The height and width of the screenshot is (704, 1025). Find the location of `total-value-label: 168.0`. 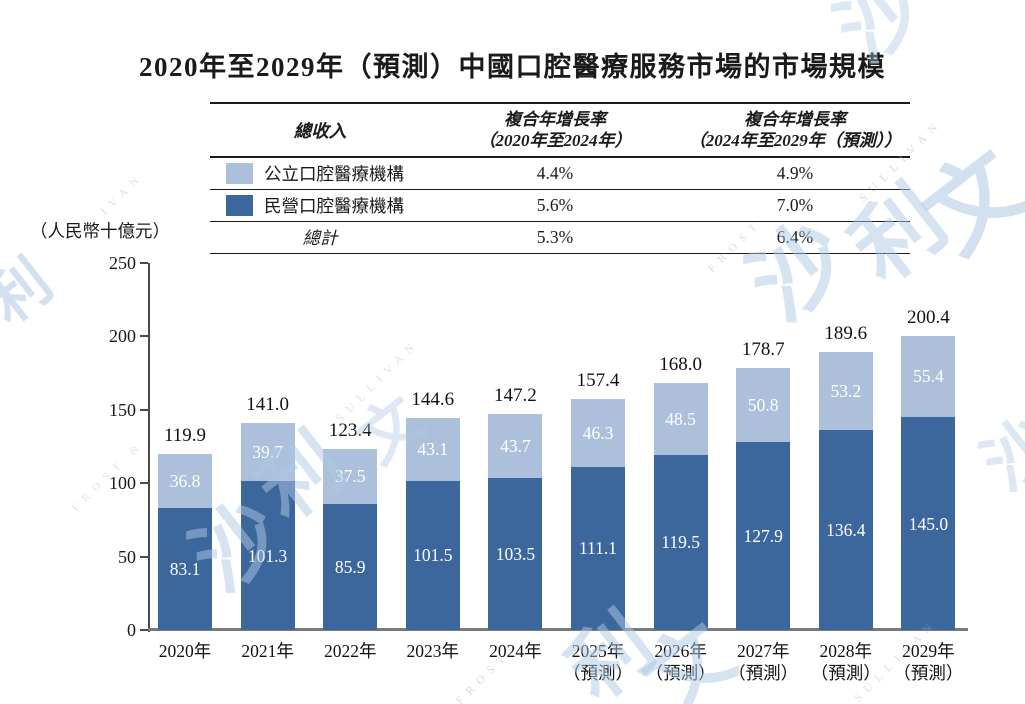

total-value-label: 168.0 is located at coordinates (680, 365).